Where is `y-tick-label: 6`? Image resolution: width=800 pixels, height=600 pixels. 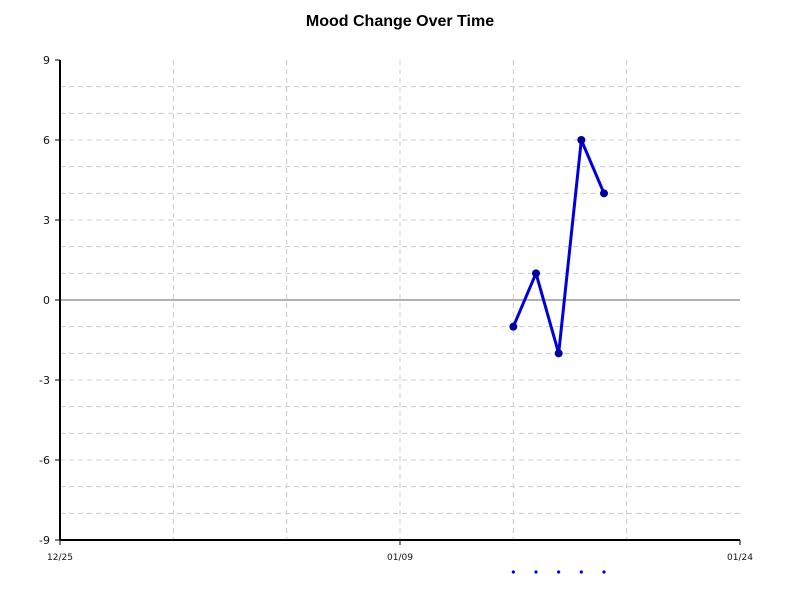
y-tick-label: 6 is located at coordinates (46, 140).